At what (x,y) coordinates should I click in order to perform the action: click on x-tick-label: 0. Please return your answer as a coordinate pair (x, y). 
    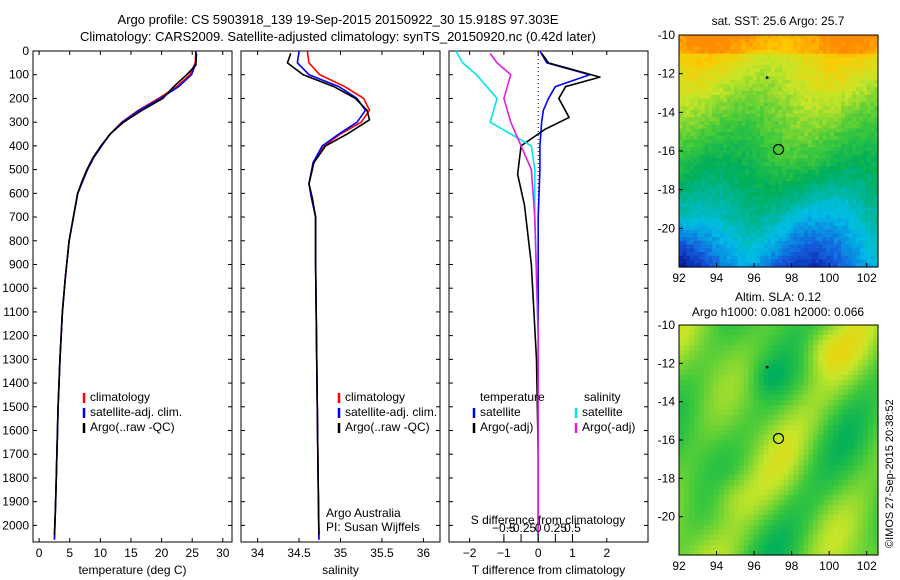
    Looking at the image, I should click on (39, 553).